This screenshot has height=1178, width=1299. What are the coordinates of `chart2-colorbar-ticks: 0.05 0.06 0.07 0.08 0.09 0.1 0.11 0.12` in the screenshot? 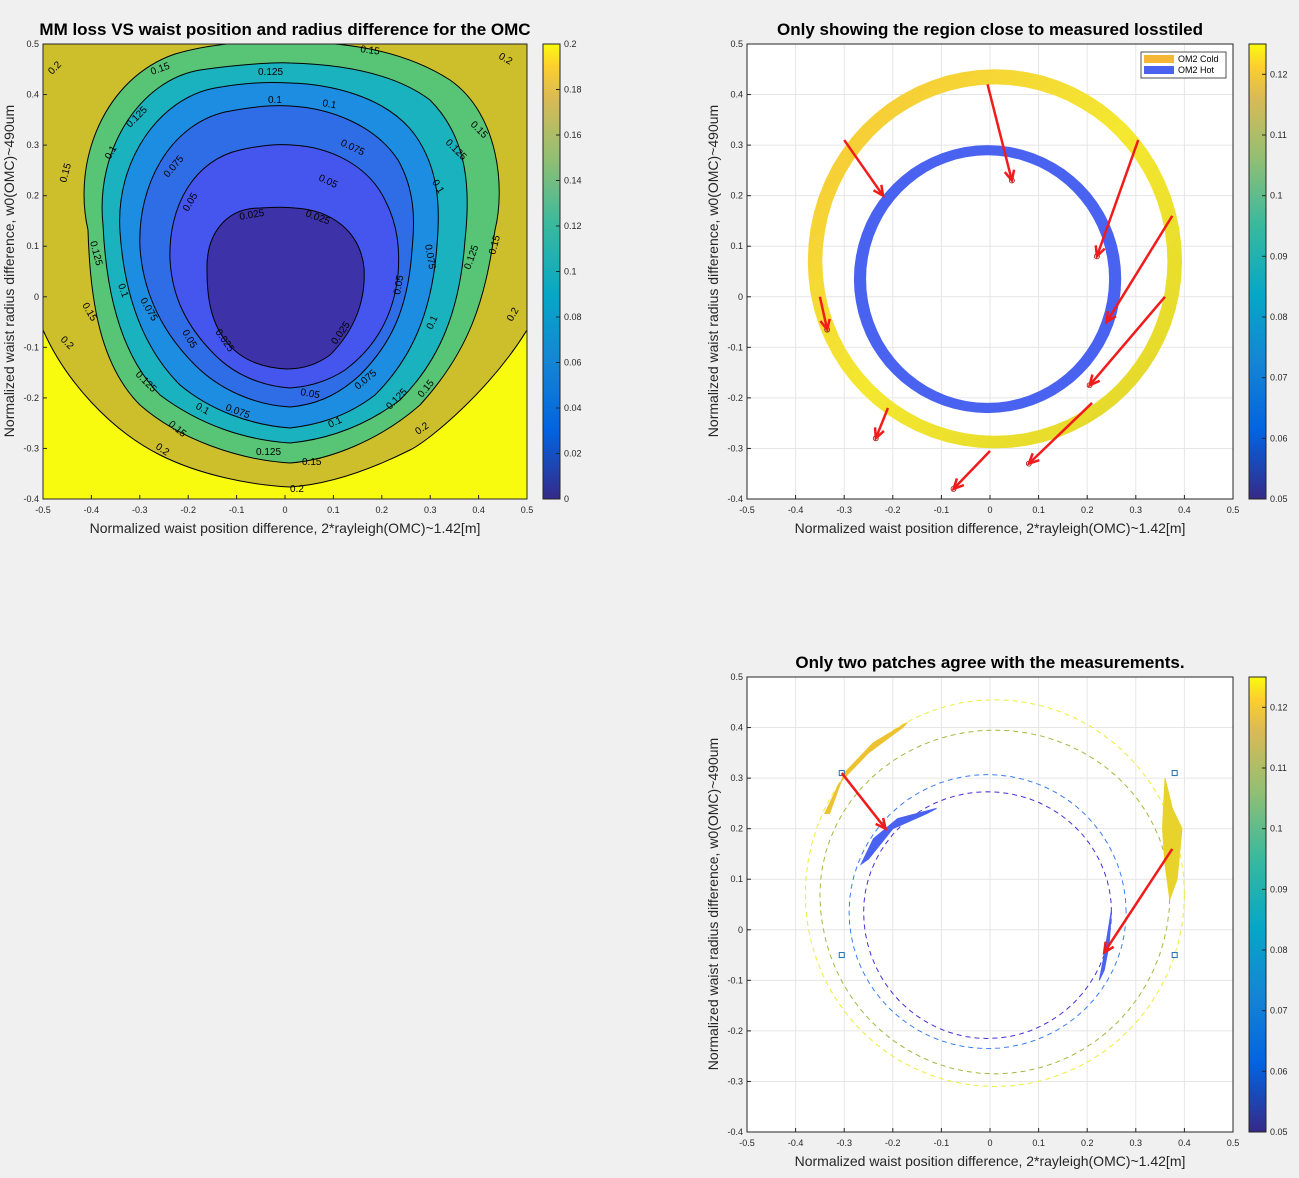 It's located at (1275, 286).